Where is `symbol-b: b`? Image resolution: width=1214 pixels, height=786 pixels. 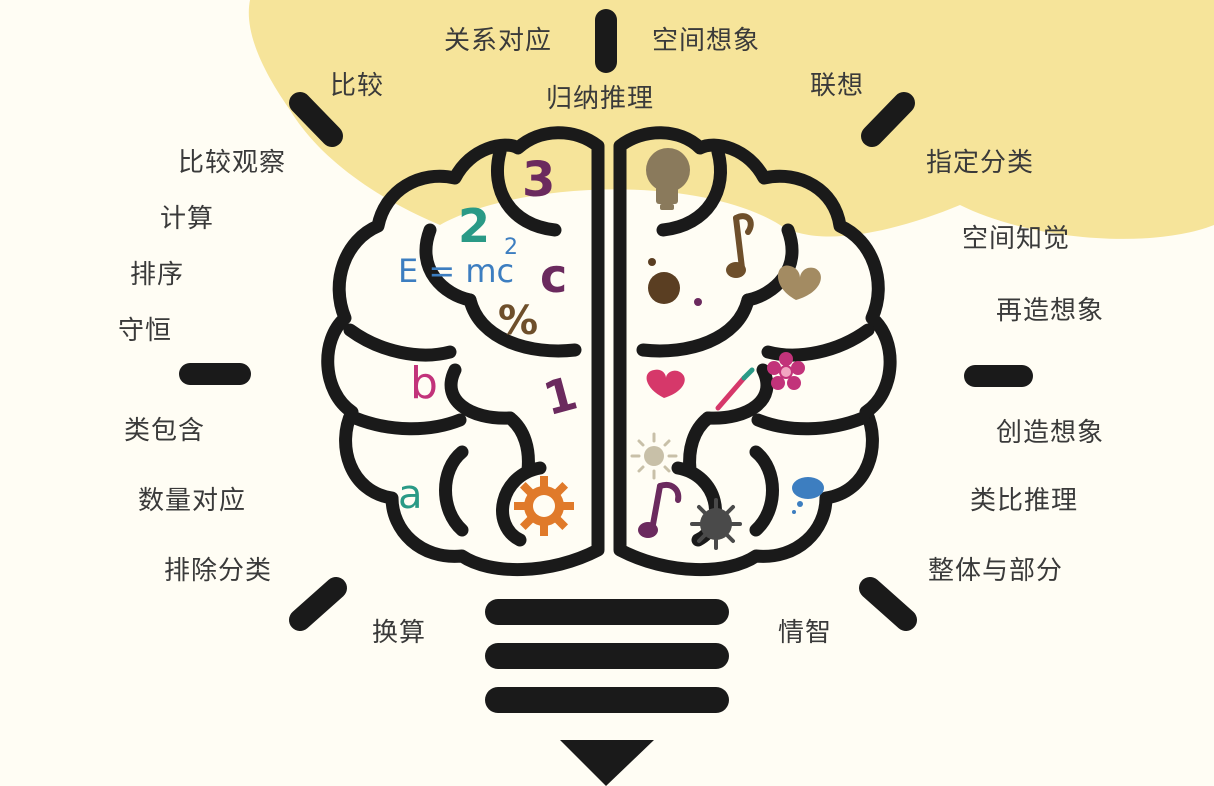
symbol-b: b is located at coordinates (424, 383).